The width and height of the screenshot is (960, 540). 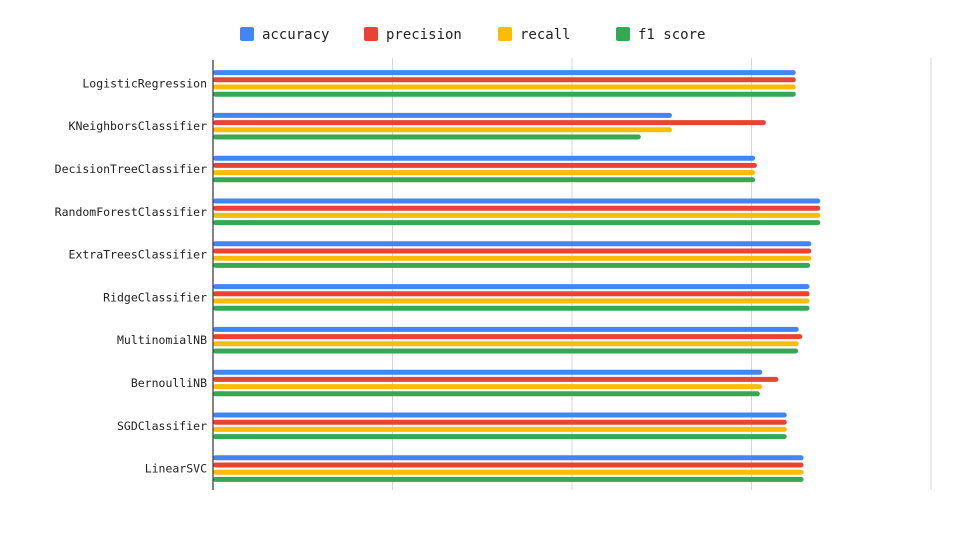 What do you see at coordinates (424, 35) in the screenshot?
I see `legend-label: precision` at bounding box center [424, 35].